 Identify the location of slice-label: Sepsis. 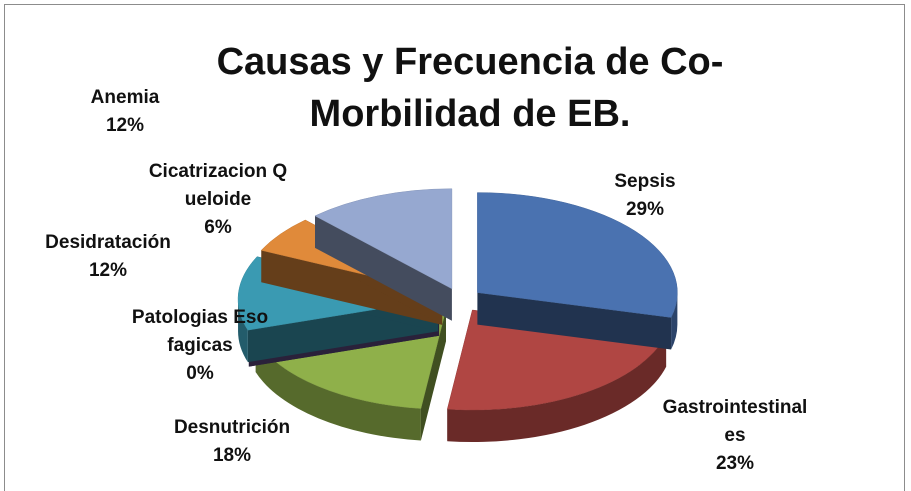
(645, 181).